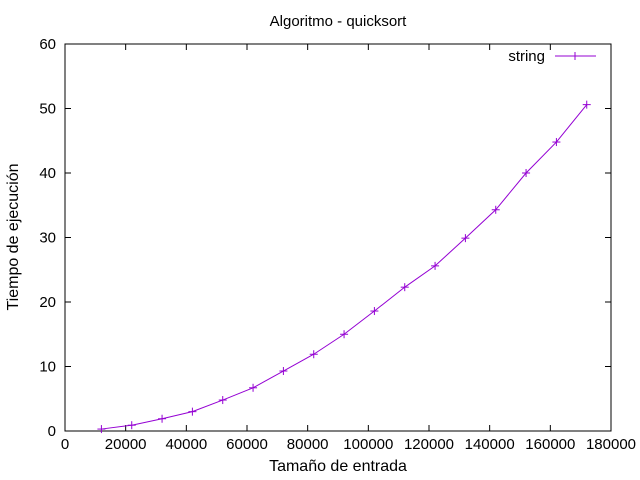 The image size is (640, 480). What do you see at coordinates (368, 444) in the screenshot?
I see `x-tick-label: 100000` at bounding box center [368, 444].